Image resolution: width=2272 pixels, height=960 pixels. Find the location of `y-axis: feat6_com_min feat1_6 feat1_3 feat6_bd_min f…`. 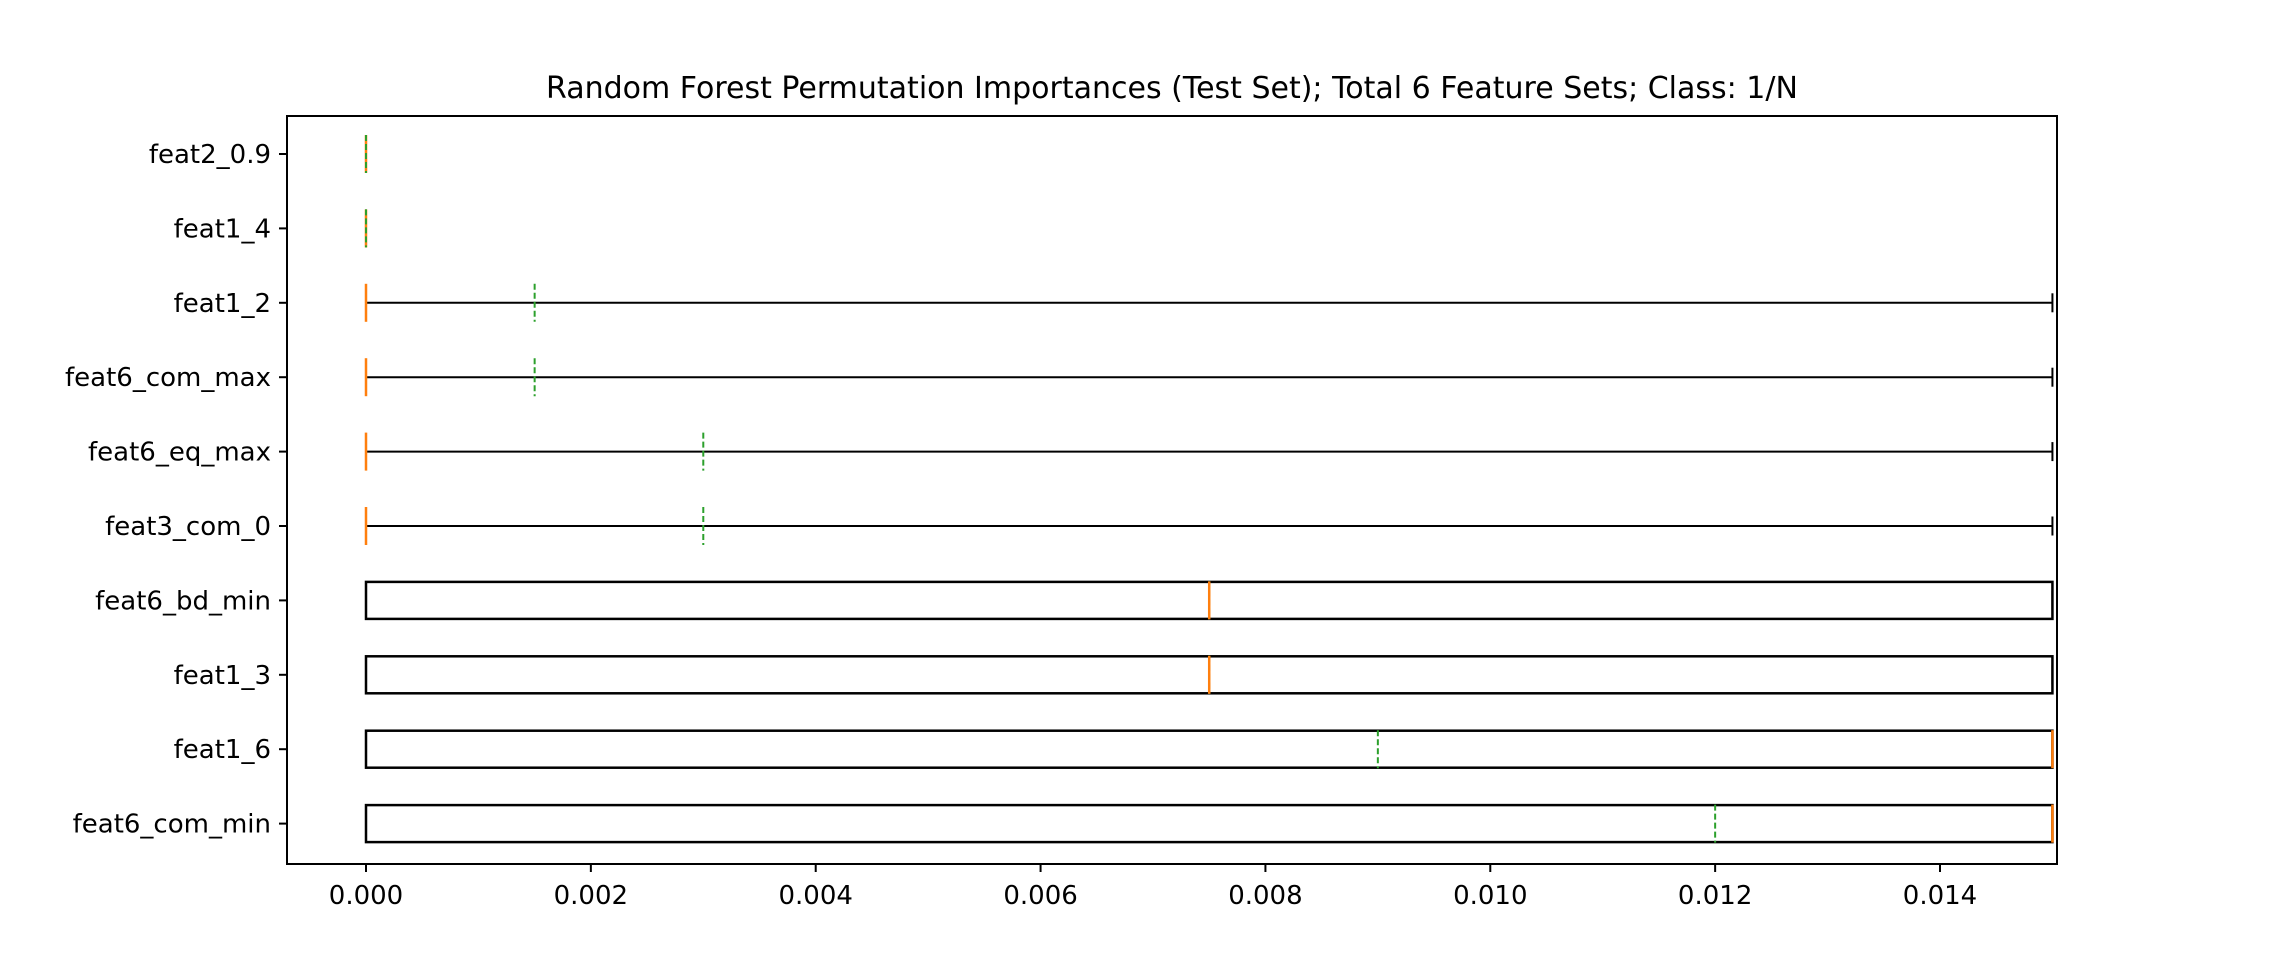

y-axis: feat6_com_min feat1_6 feat1_3 feat6_bd_min f… is located at coordinates (176, 490).